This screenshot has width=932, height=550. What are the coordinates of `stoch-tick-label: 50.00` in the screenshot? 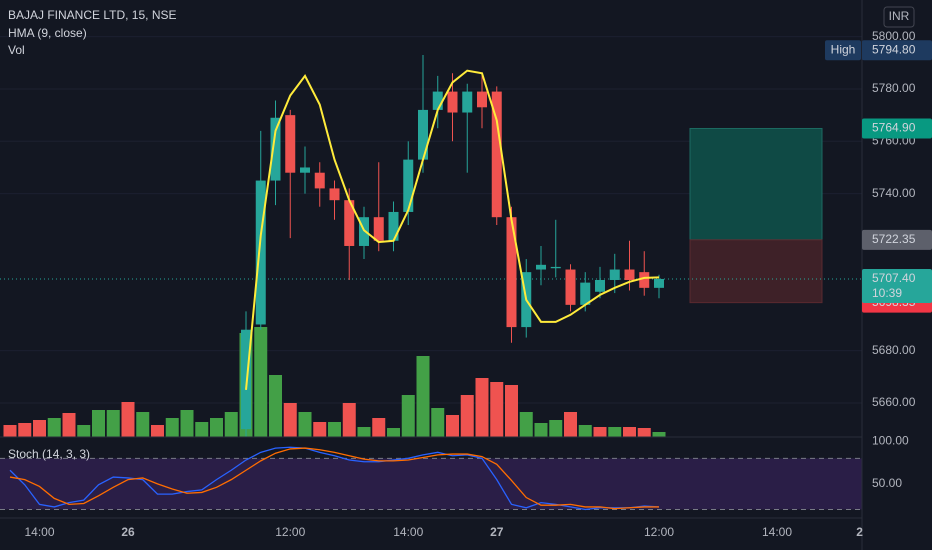 It's located at (887, 483).